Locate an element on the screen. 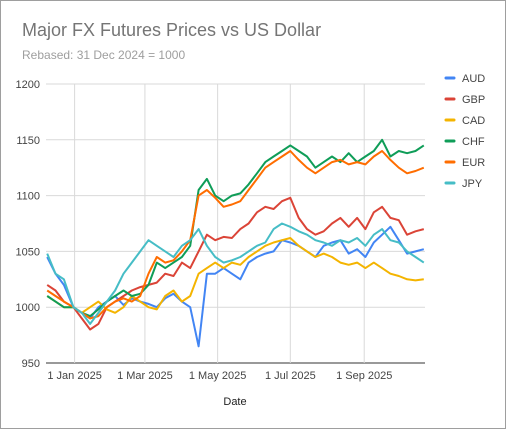  y-tick-label: 1050 is located at coordinates (28, 252).